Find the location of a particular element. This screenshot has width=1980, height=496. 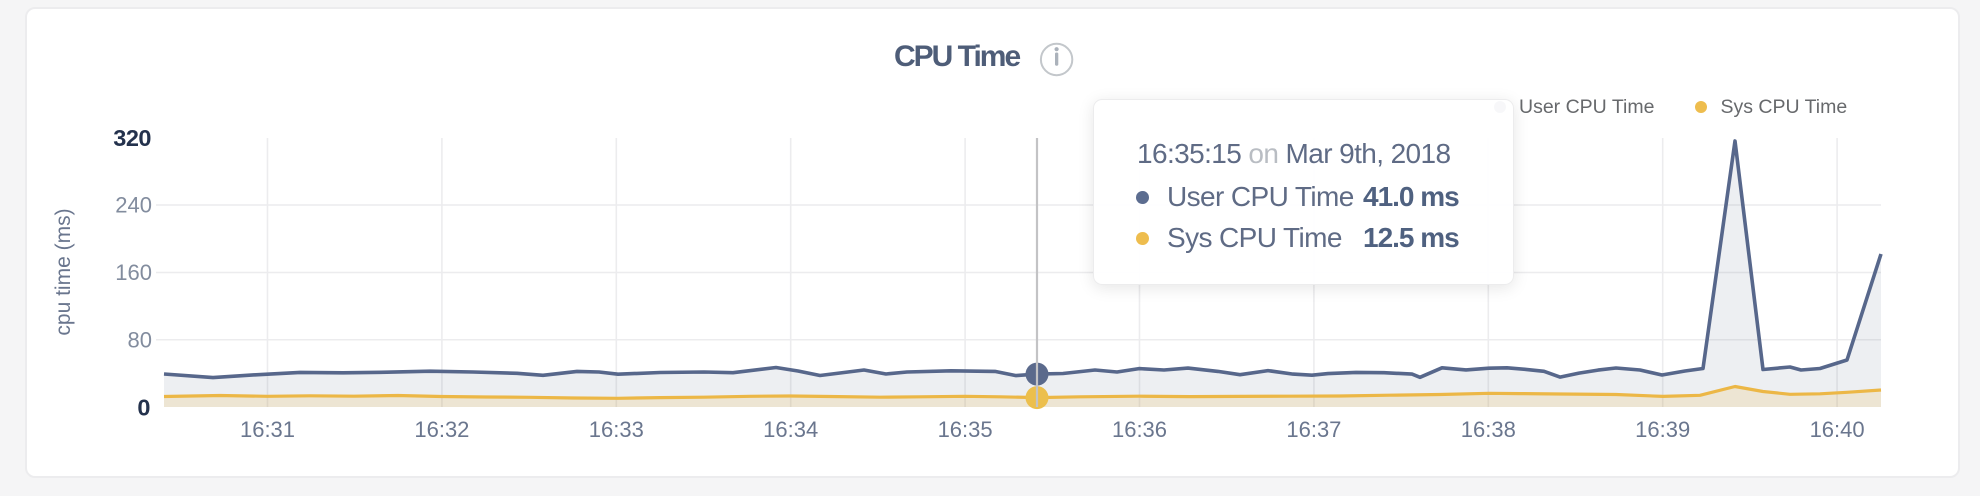

svg-text: 0 is located at coordinates (143, 408).